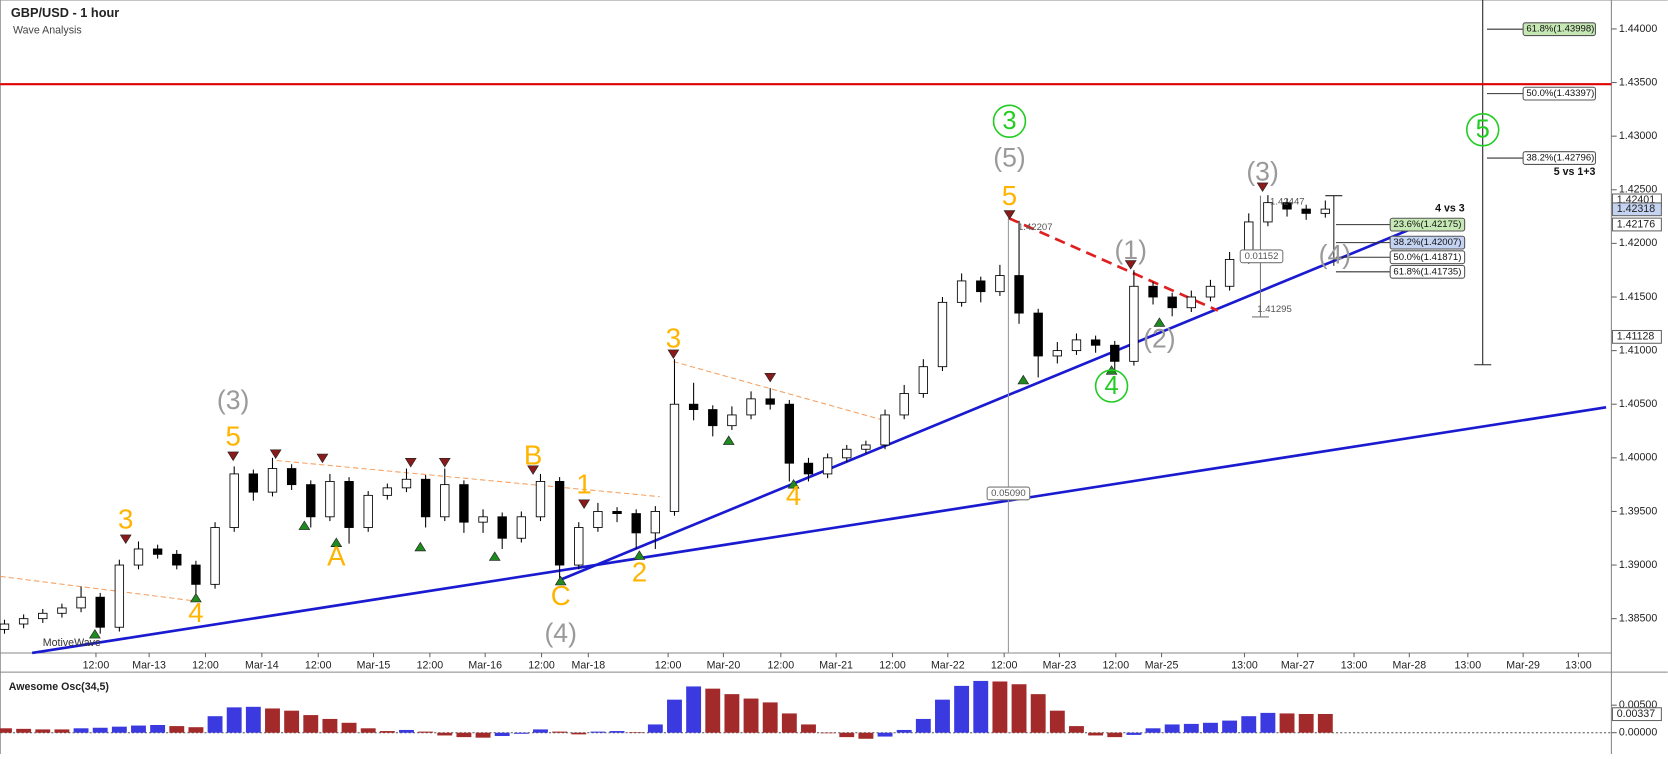  Describe the element at coordinates (1009, 121) in the screenshot. I see `wave-label: 3` at that location.